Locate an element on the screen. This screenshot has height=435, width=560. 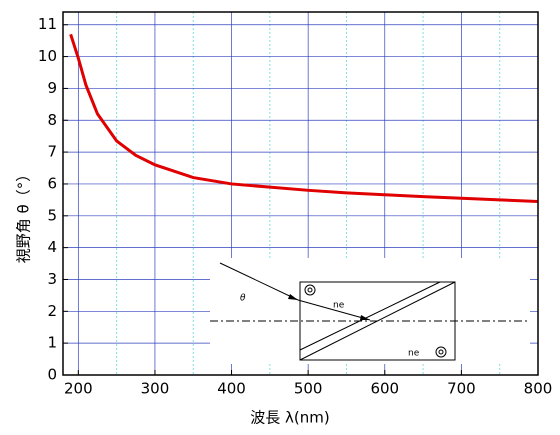
y-tick-label: 6 is located at coordinates (52, 183).